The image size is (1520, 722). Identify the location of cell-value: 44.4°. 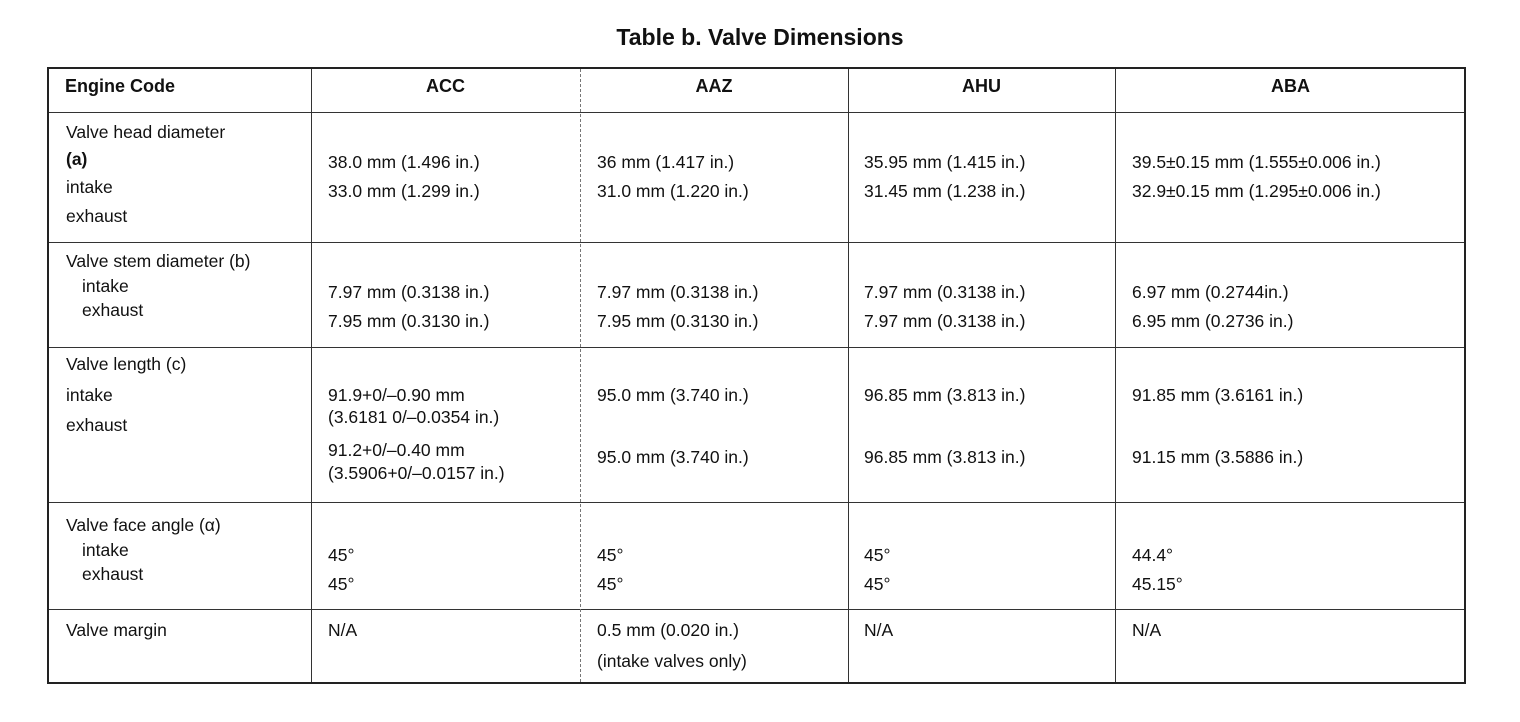
(1153, 555).